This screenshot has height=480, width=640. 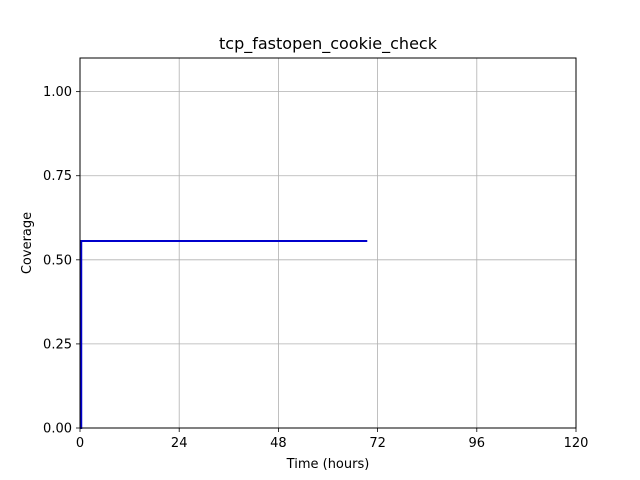 What do you see at coordinates (328, 464) in the screenshot?
I see `x-axis-label: Time (hours)` at bounding box center [328, 464].